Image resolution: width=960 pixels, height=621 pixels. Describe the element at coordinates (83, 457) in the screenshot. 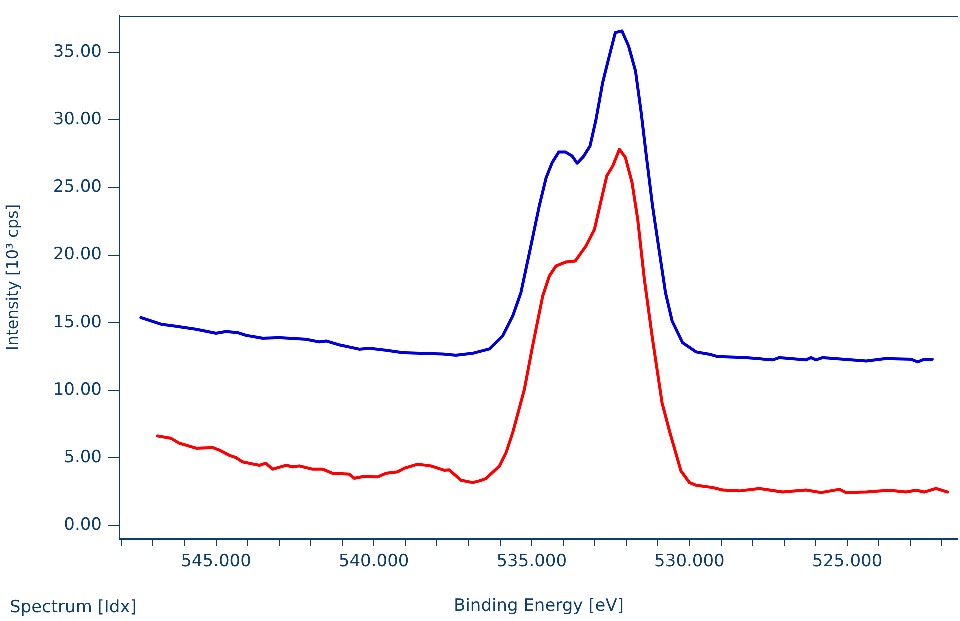

I see `y-tick-label: 5.00` at that location.